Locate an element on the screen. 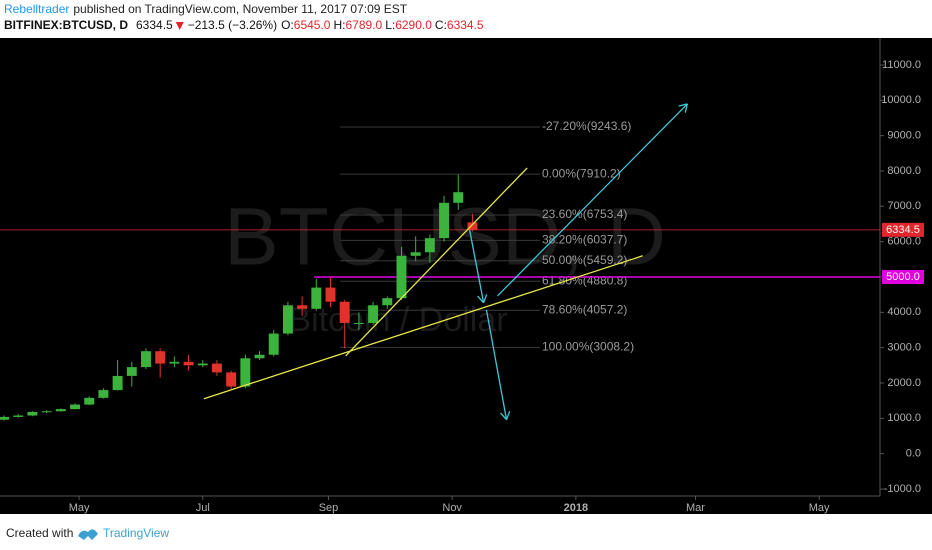 The image size is (932, 550). footer-created: Created with is located at coordinates (39, 533).